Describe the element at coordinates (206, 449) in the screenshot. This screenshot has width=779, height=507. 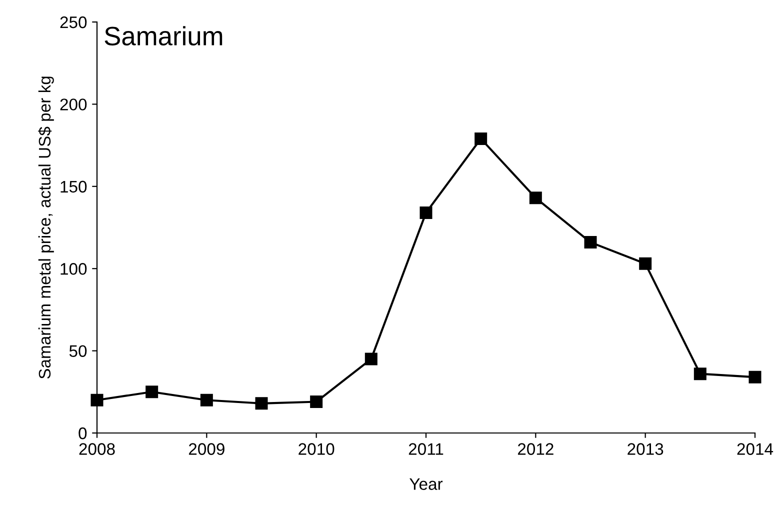
I see `x-tick-label: 2009` at that location.